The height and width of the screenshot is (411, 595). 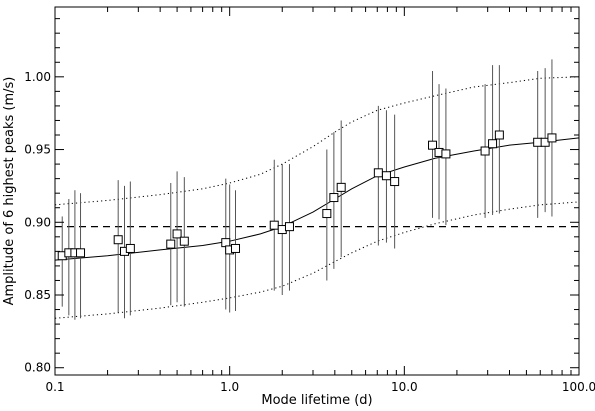 What do you see at coordinates (9, 191) in the screenshot?
I see `y-axis-label: Amplitude of 6 highest peaks (m/s)` at bounding box center [9, 191].